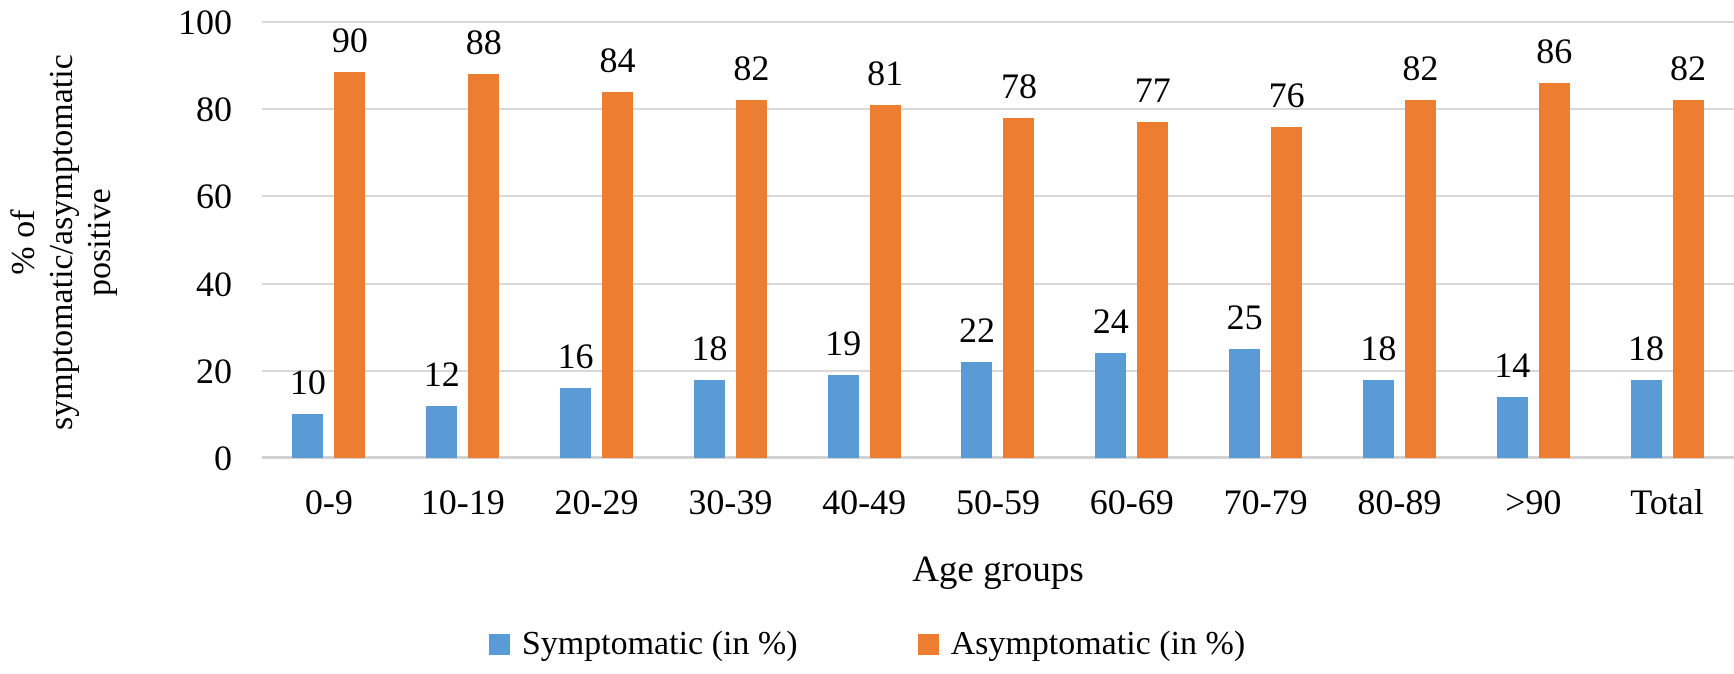 The image size is (1734, 674). What do you see at coordinates (462, 502) in the screenshot?
I see `x-tick-label: 10-19` at bounding box center [462, 502].